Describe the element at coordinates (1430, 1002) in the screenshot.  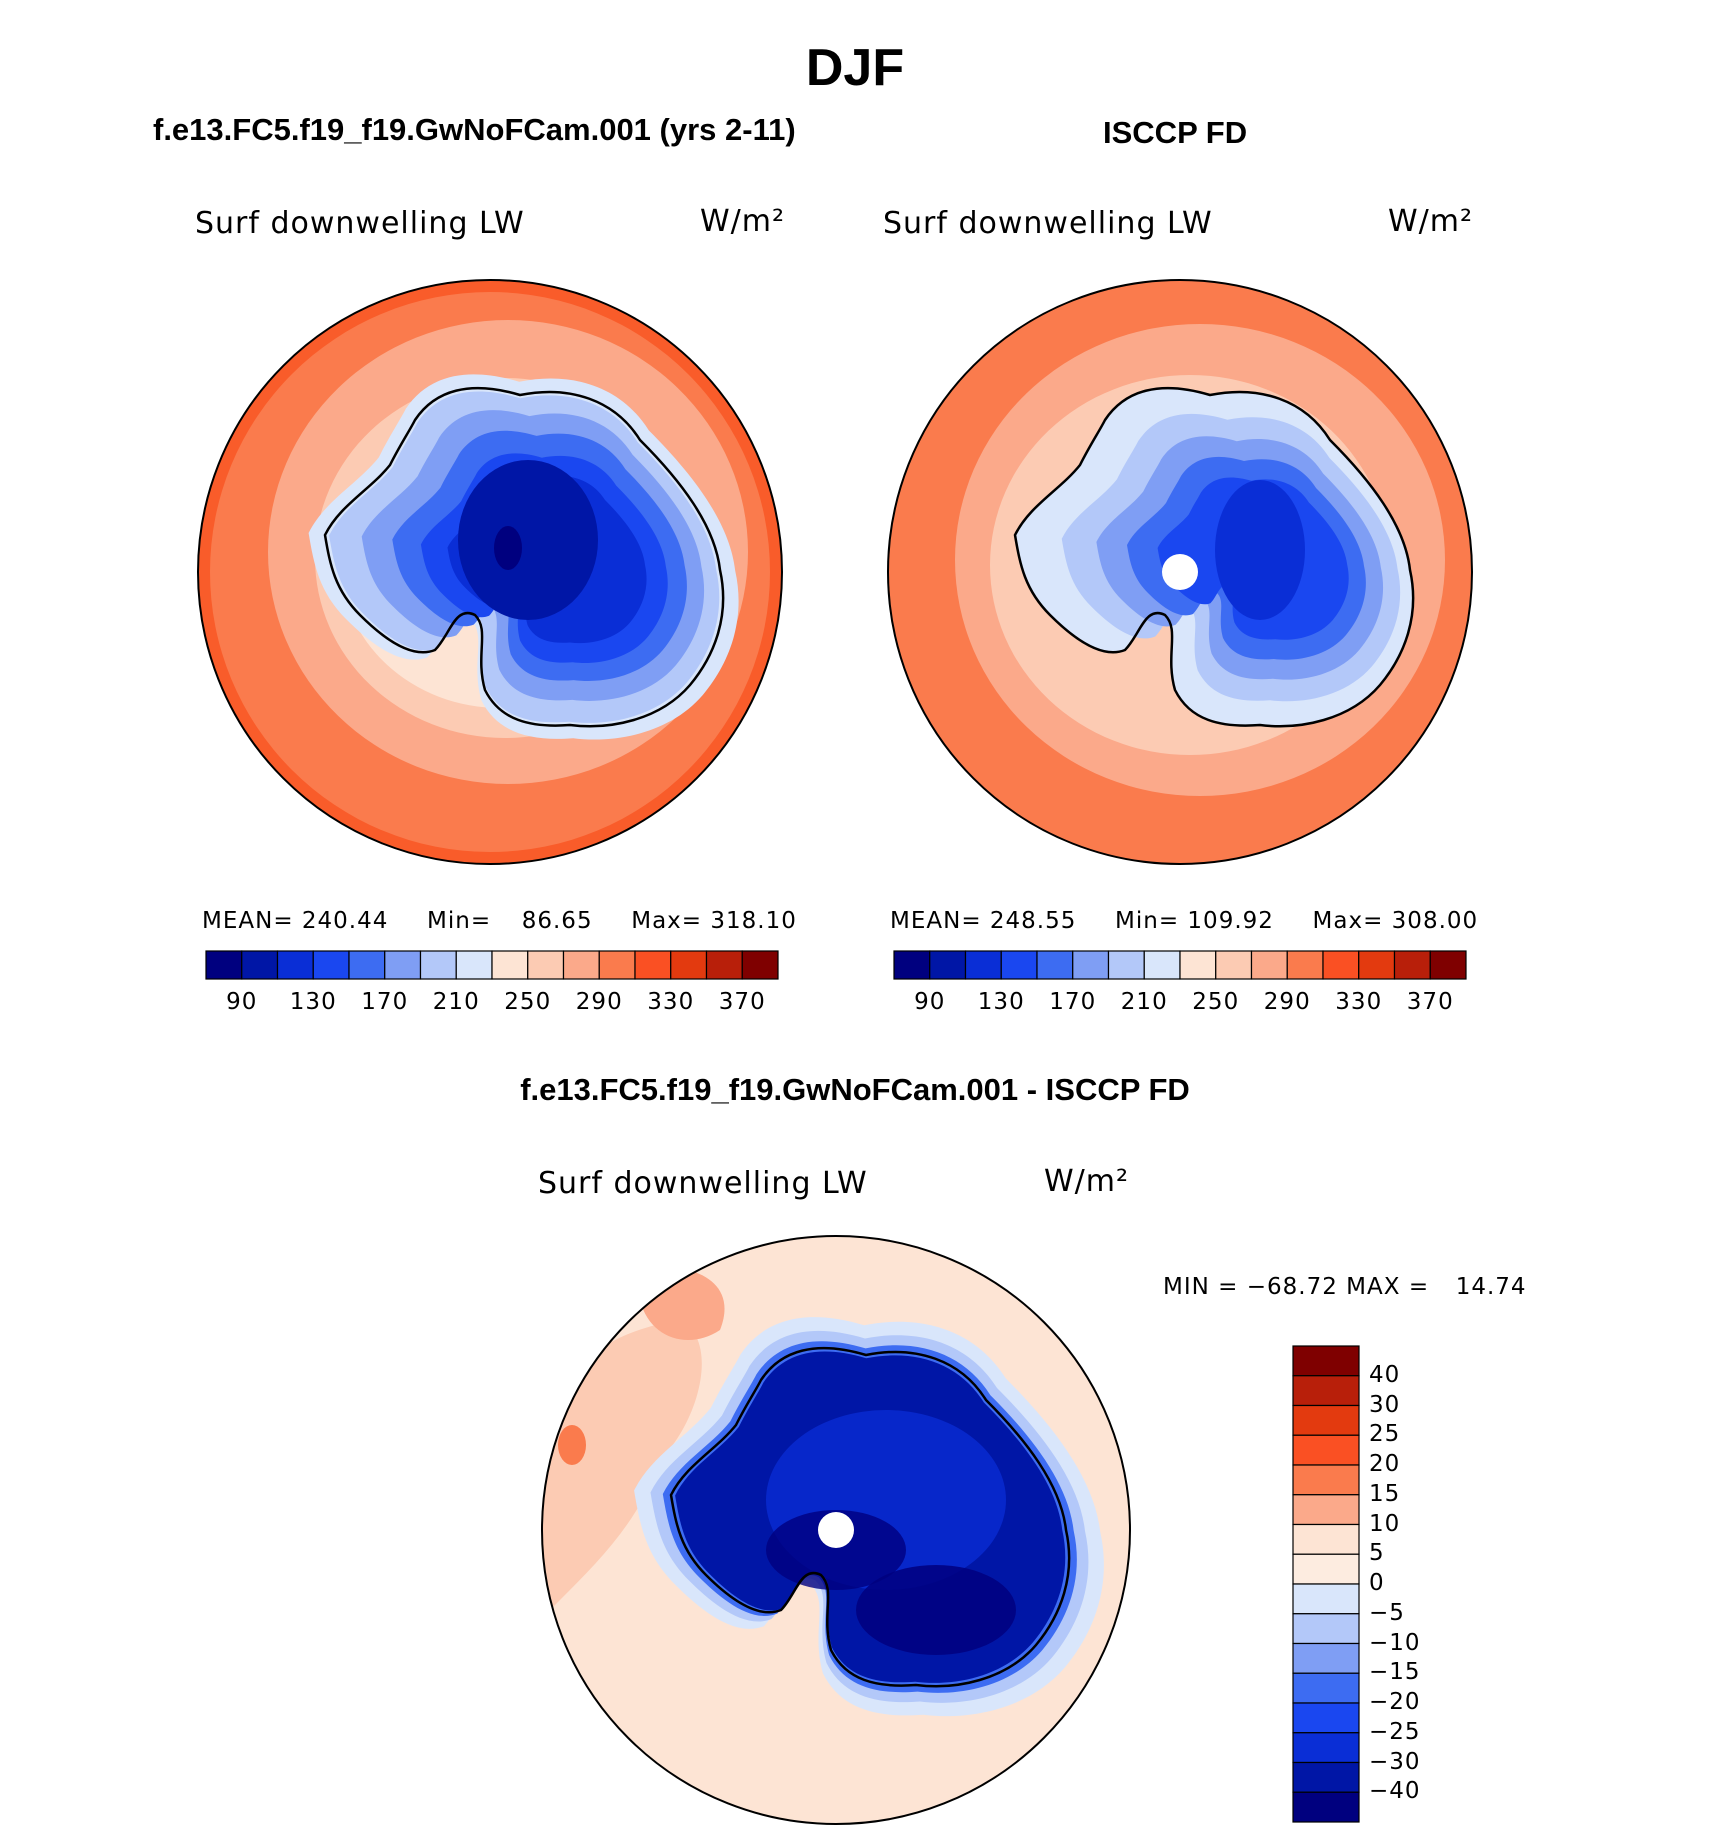
I see `obs-map-tick-label: 370` at that location.